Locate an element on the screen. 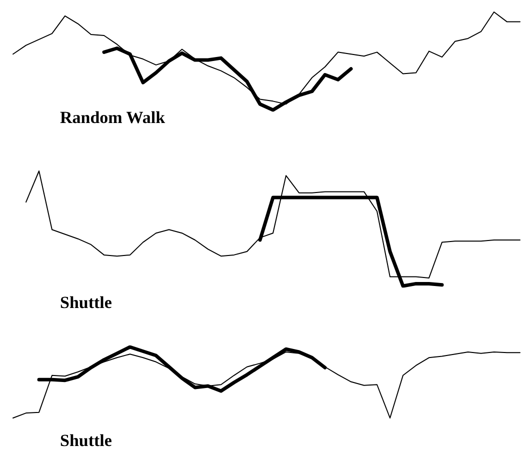 The height and width of the screenshot is (452, 524). text: Random Walk is located at coordinates (113, 117).